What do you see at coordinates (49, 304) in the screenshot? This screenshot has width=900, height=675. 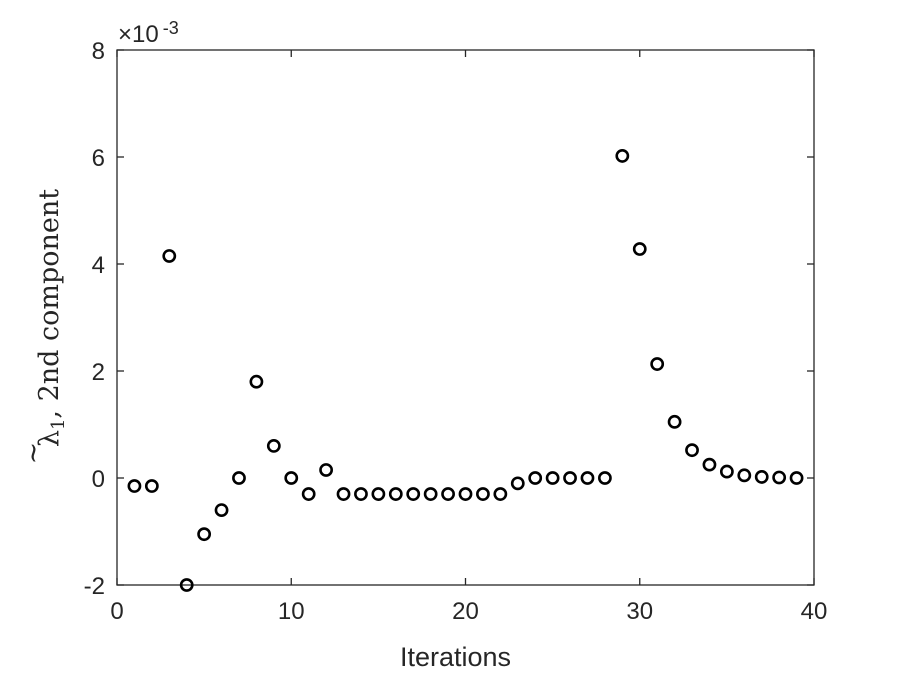 I see `y-axis-label-suffix: , 2nd component` at bounding box center [49, 304].